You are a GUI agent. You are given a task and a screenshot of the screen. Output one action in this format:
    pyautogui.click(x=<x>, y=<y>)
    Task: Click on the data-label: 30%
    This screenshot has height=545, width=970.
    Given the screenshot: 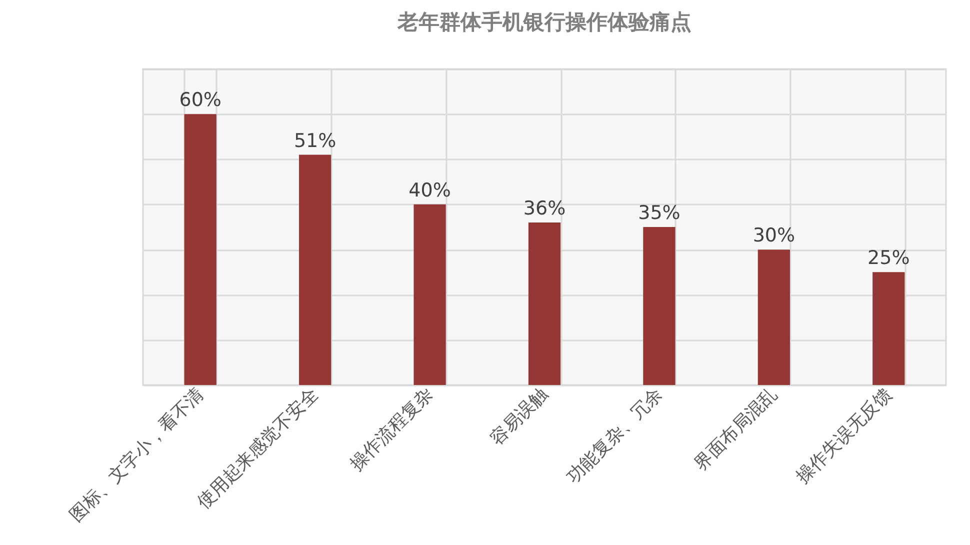 What is the action you would take?
    pyautogui.click(x=774, y=235)
    